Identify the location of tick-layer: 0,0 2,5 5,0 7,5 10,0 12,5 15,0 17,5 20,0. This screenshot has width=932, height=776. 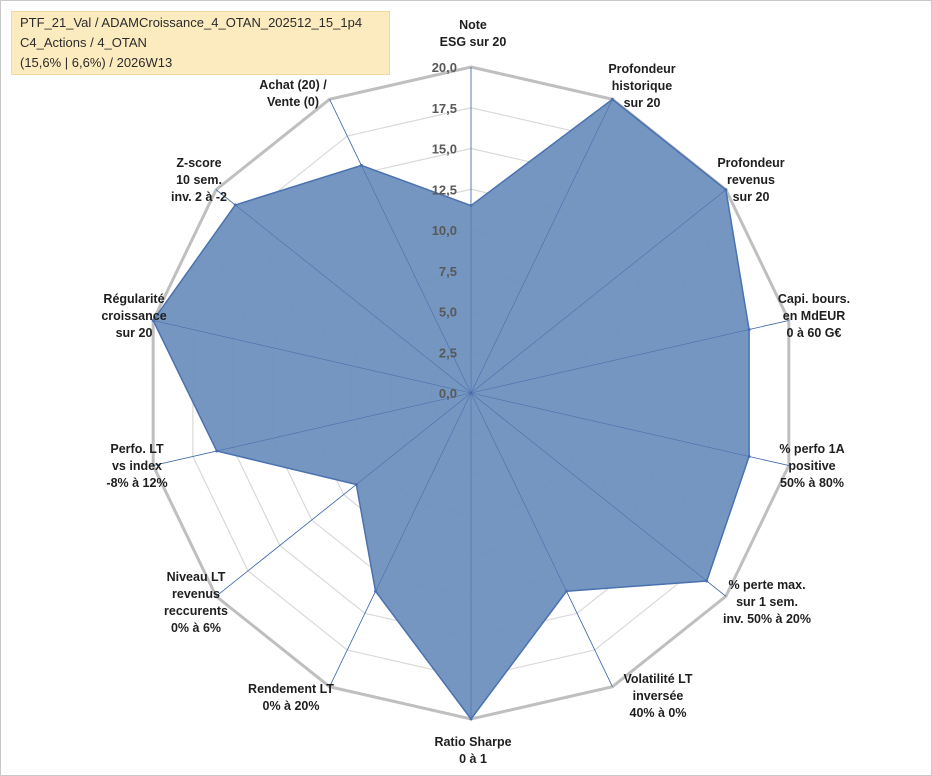
(444, 230).